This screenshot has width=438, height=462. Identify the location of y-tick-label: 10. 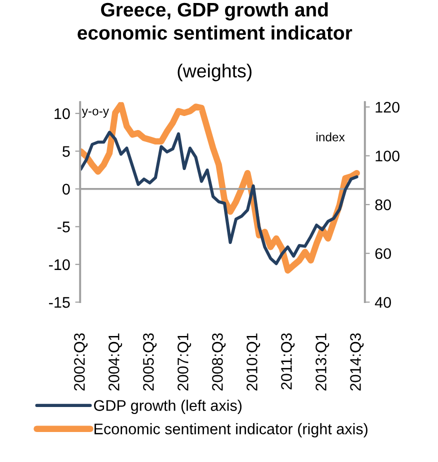
(62, 114).